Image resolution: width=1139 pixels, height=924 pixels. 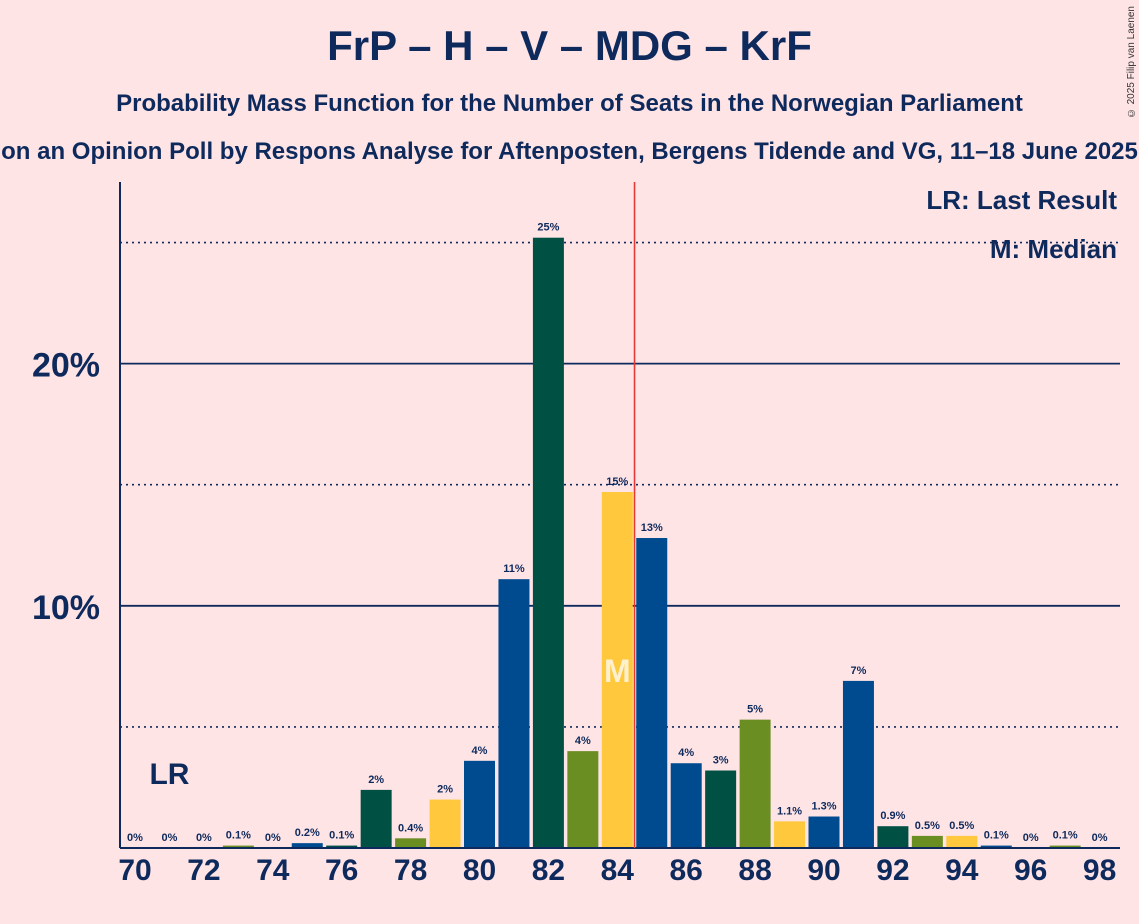 I want to click on x-tick-label: 72, so click(x=203, y=870).